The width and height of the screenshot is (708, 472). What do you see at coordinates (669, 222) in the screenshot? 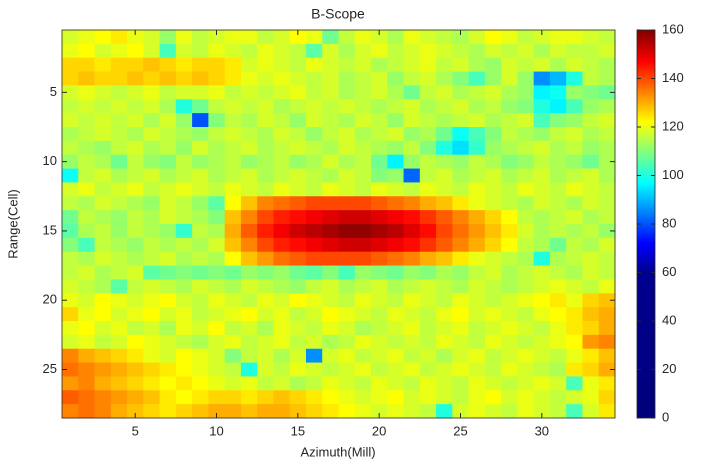
I see `colorbar-tick-label: 80` at bounding box center [669, 222].